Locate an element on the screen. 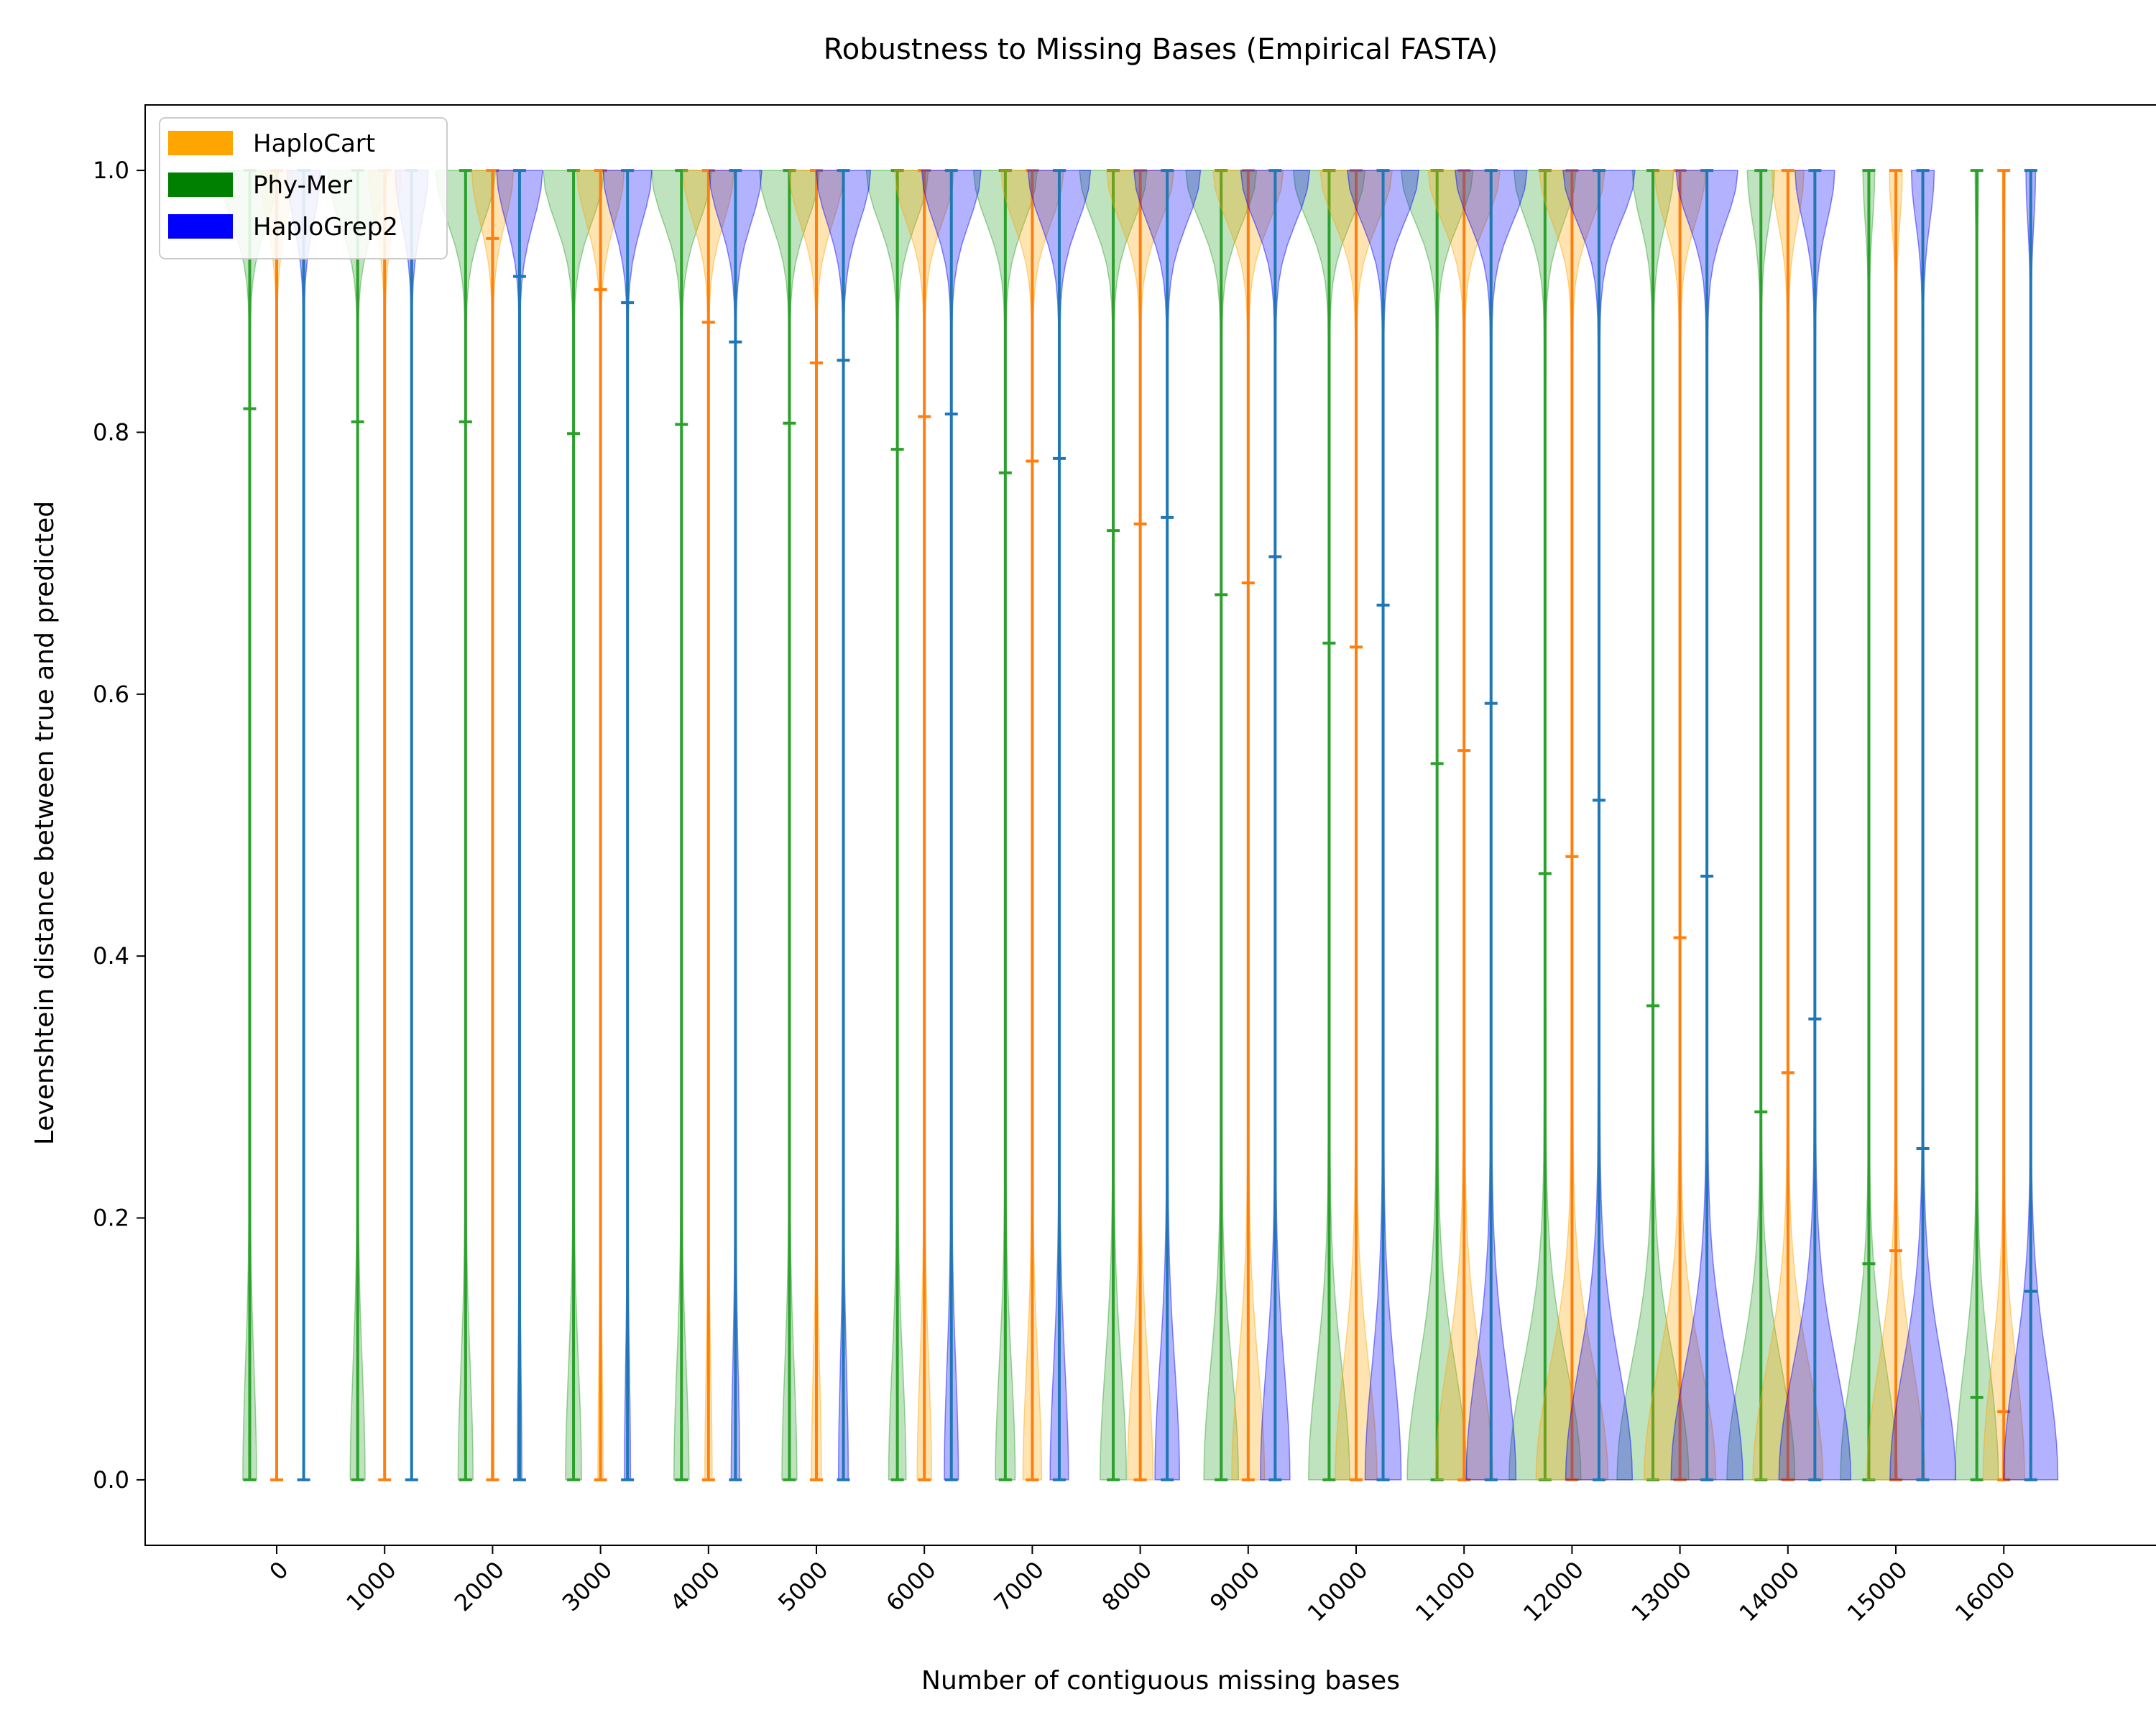 The height and width of the screenshot is (1725, 2156). legend-label: HaploGrep2 is located at coordinates (326, 227).